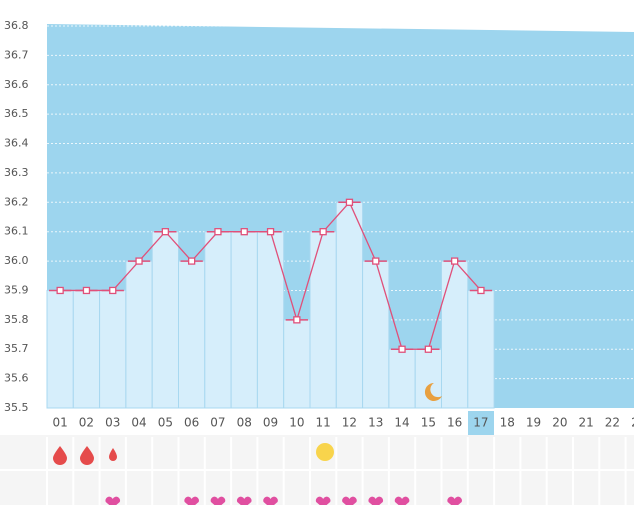 The width and height of the screenshot is (634, 505). Describe the element at coordinates (16, 407) in the screenshot. I see `y-tick-label: 35.5` at that location.